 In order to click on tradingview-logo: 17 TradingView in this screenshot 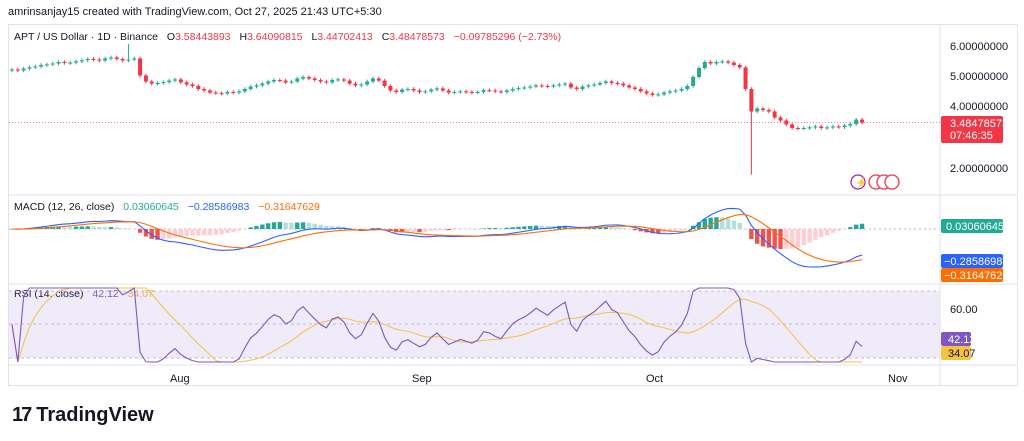, I will do `click(83, 415)`.